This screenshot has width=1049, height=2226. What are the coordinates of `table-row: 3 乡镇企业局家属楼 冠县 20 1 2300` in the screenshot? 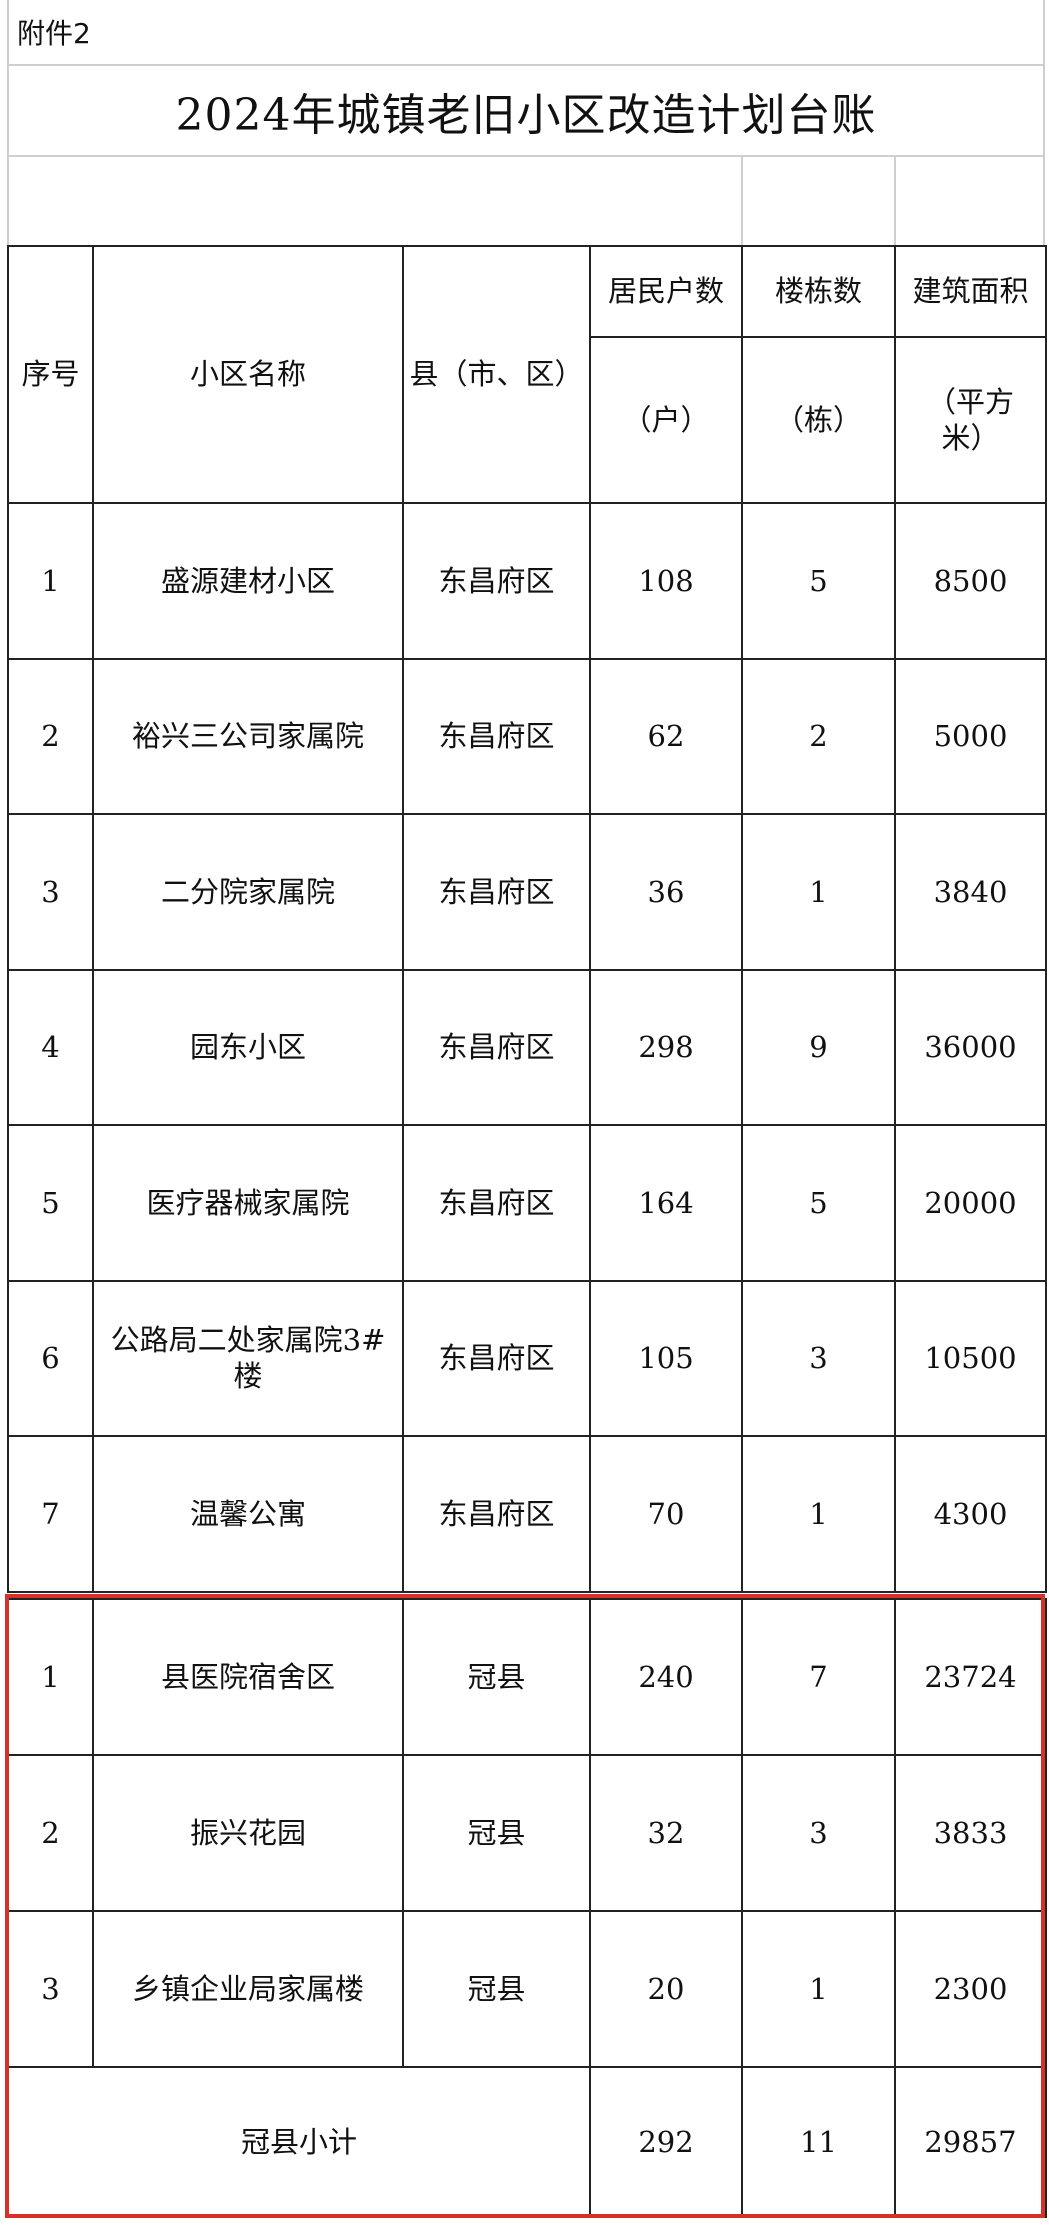 It's located at (527, 1989).